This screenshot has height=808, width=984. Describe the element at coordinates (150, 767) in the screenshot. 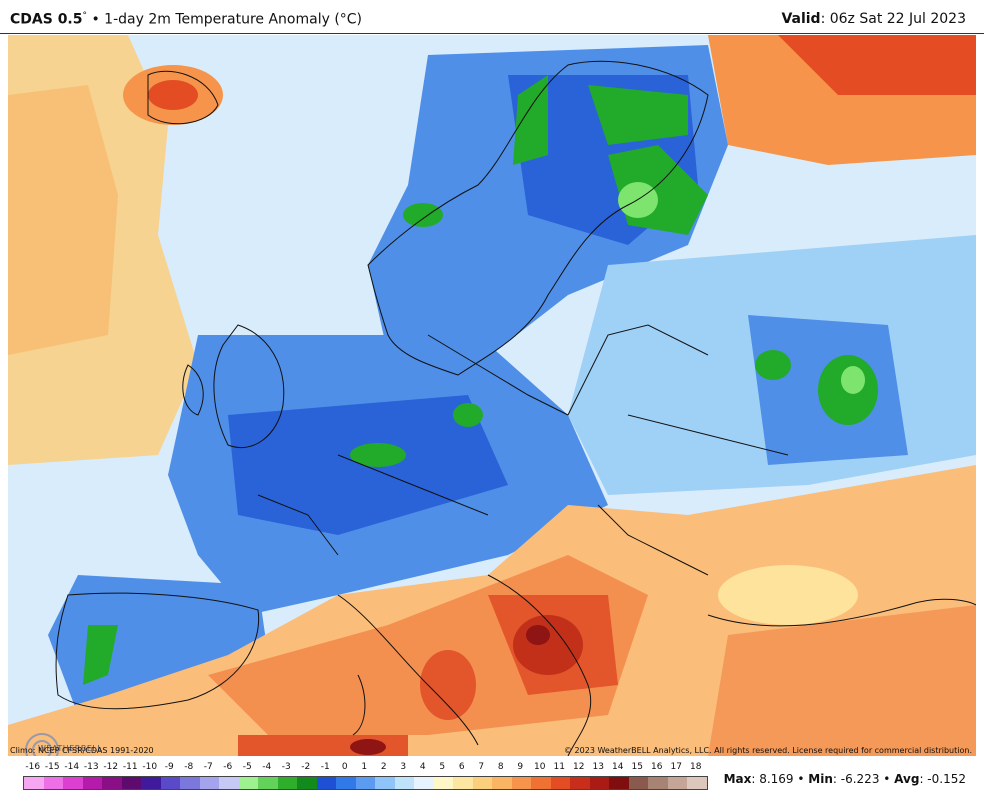

I see `legend-label: -10` at that location.